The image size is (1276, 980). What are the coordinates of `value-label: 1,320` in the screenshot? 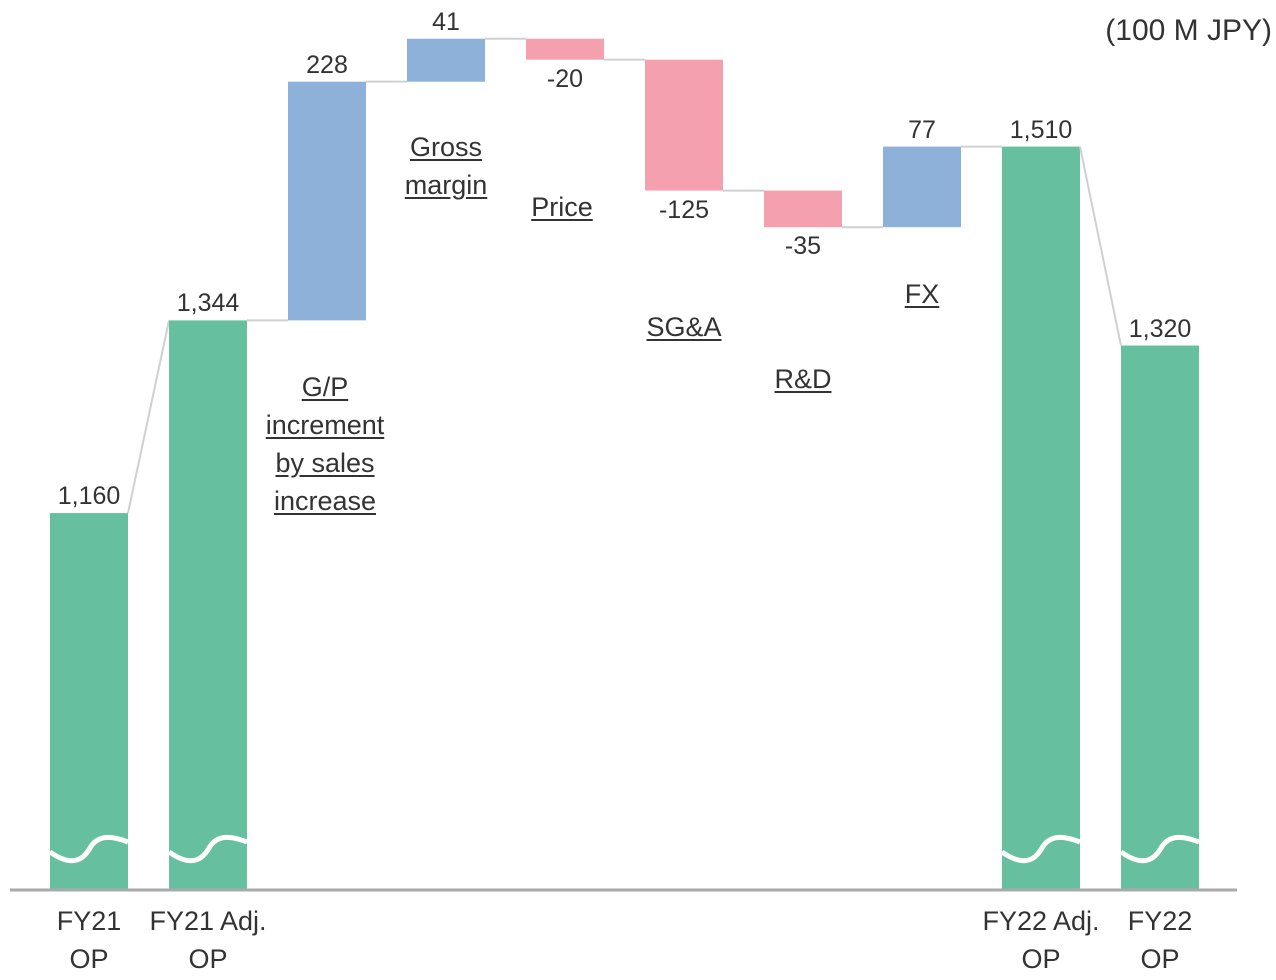 It's located at (1160, 328).